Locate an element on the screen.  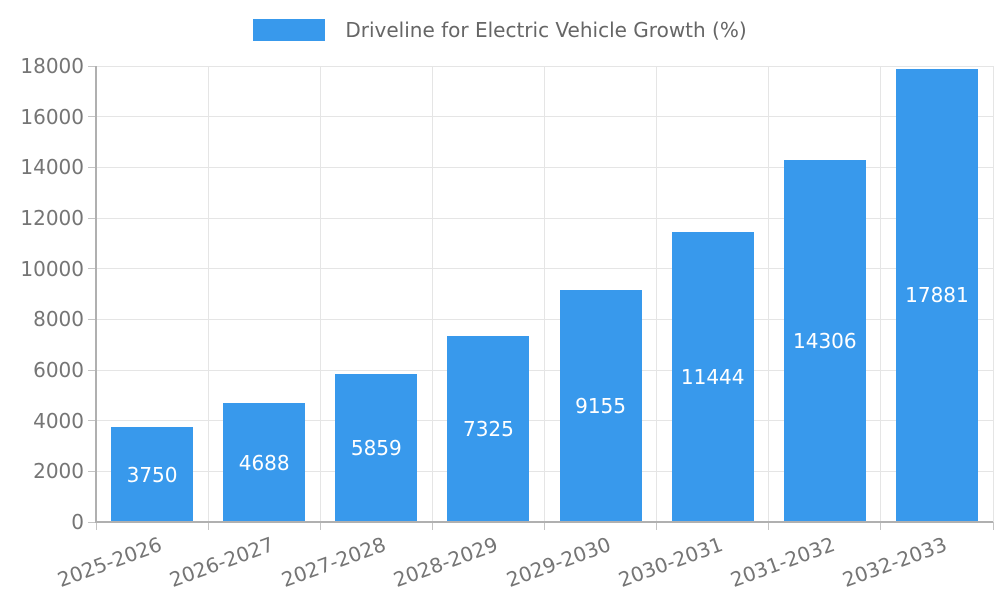
y-tick-label: 16000 is located at coordinates (52, 116).